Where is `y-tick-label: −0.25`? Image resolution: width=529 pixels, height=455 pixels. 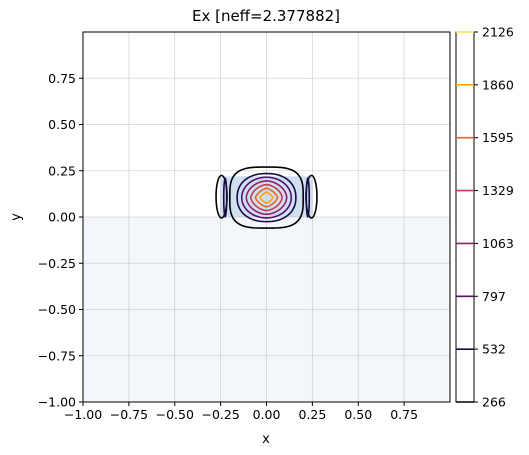
y-tick-label: −0.25 is located at coordinates (57, 263).